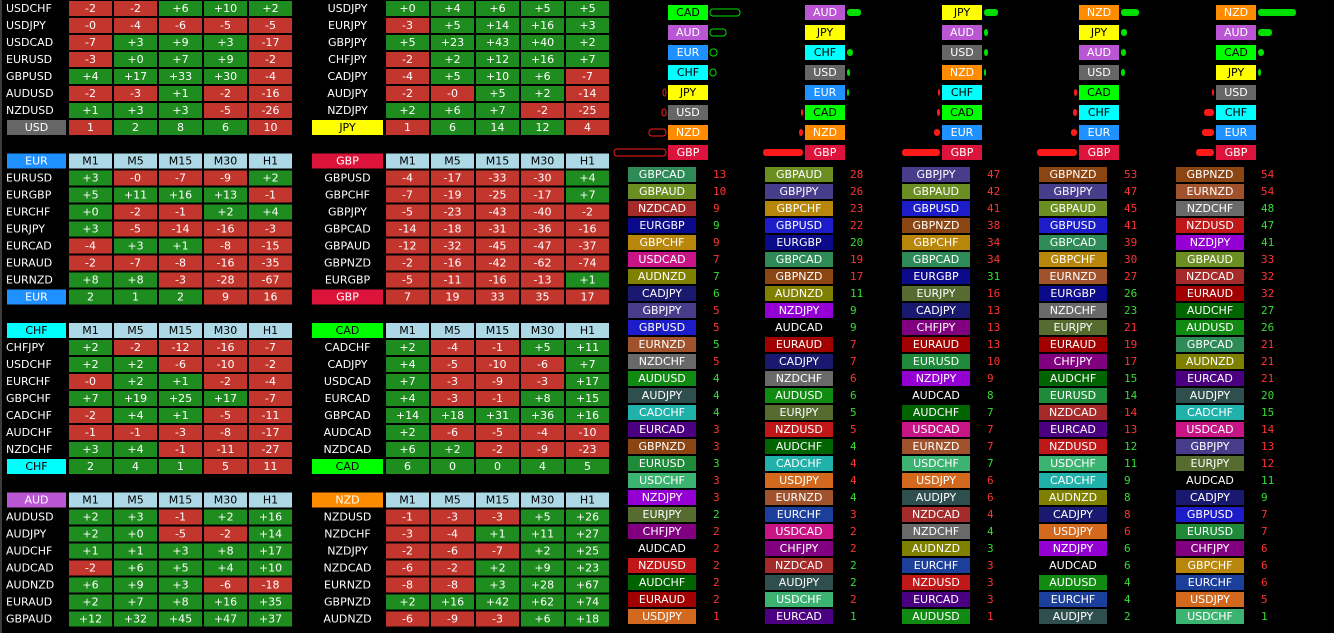  What do you see at coordinates (180, 619) in the screenshot?
I see `change-value: +45` at bounding box center [180, 619].